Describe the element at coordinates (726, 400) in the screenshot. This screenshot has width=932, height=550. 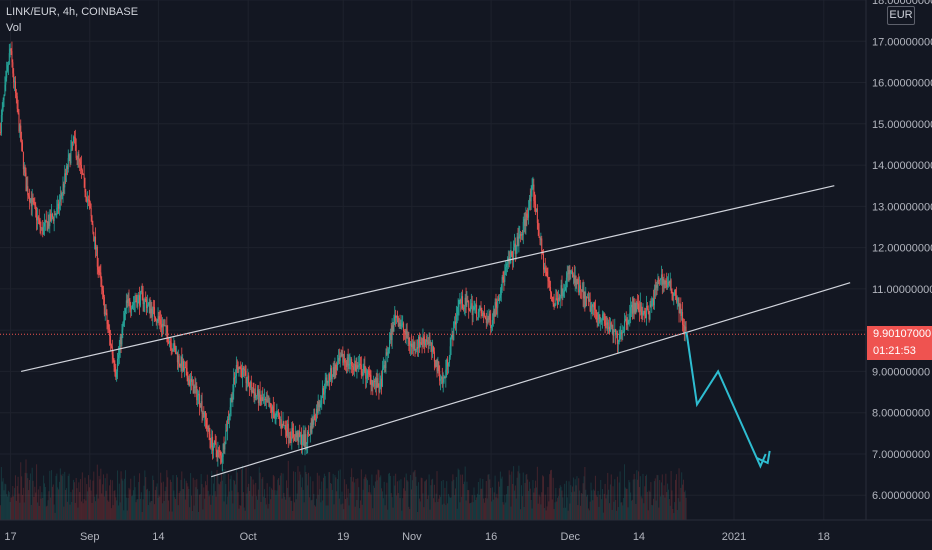
I see `projection-path` at that location.